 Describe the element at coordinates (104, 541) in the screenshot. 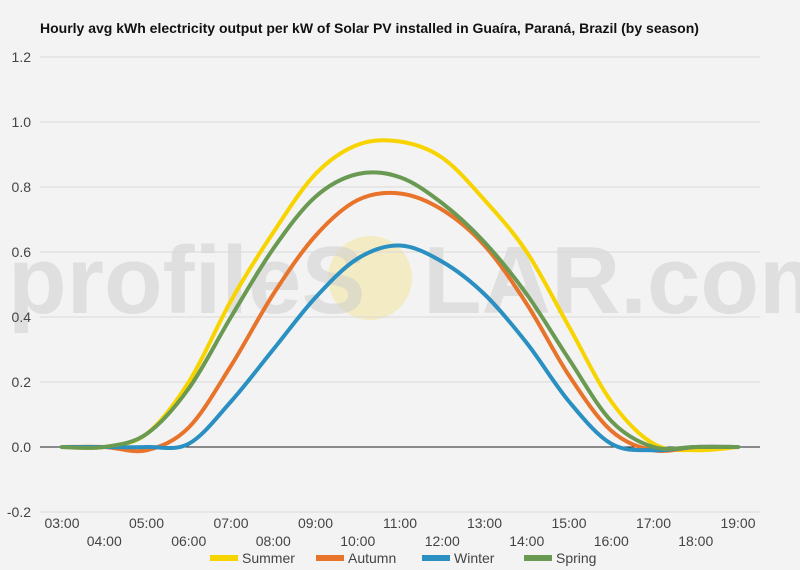

I see `x-tick-label: 04:00` at that location.